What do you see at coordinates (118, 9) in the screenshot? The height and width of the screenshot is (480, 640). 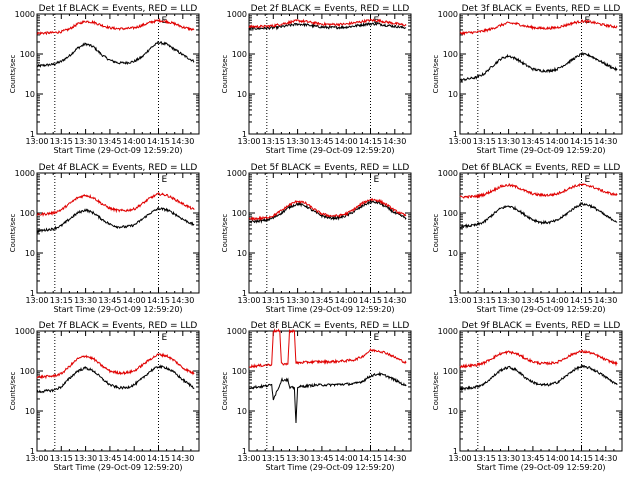 I see `panel-title: Det 1f BLACK = Events, RED = LLD` at bounding box center [118, 9].